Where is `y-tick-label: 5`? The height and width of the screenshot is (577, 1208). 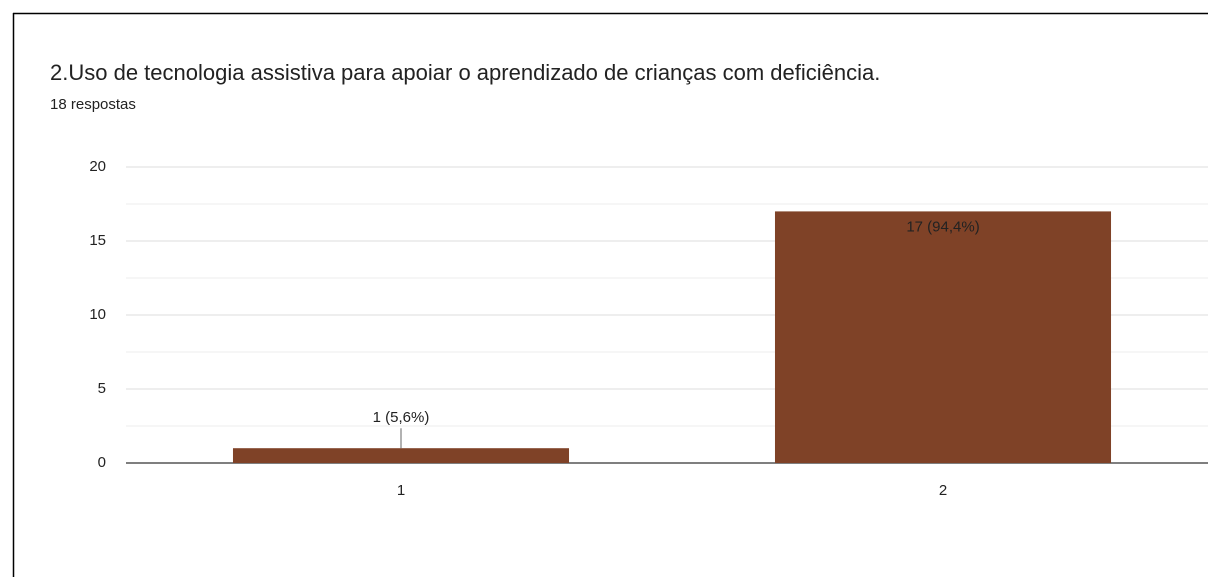 y-tick-label: 5 is located at coordinates (102, 388).